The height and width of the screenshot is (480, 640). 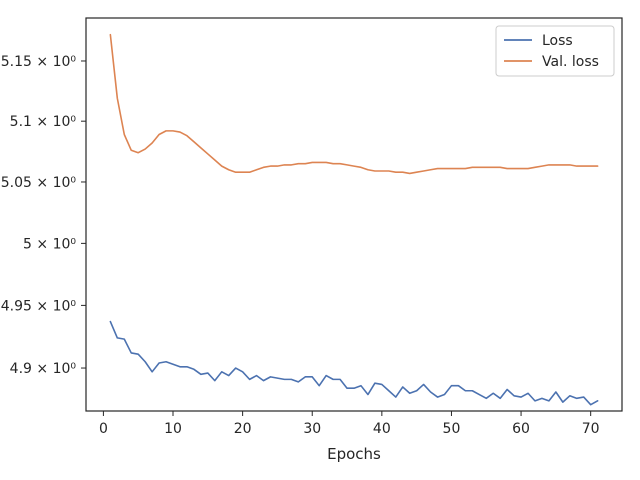 I want to click on x-tick-label: 60, so click(x=521, y=429).